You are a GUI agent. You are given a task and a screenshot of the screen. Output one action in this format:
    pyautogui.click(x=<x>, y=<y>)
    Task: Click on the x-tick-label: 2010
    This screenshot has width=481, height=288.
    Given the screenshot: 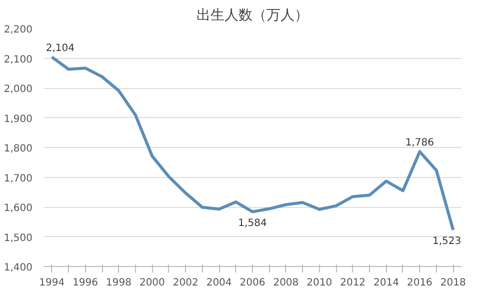 What is the action you would take?
    pyautogui.click(x=319, y=283)
    